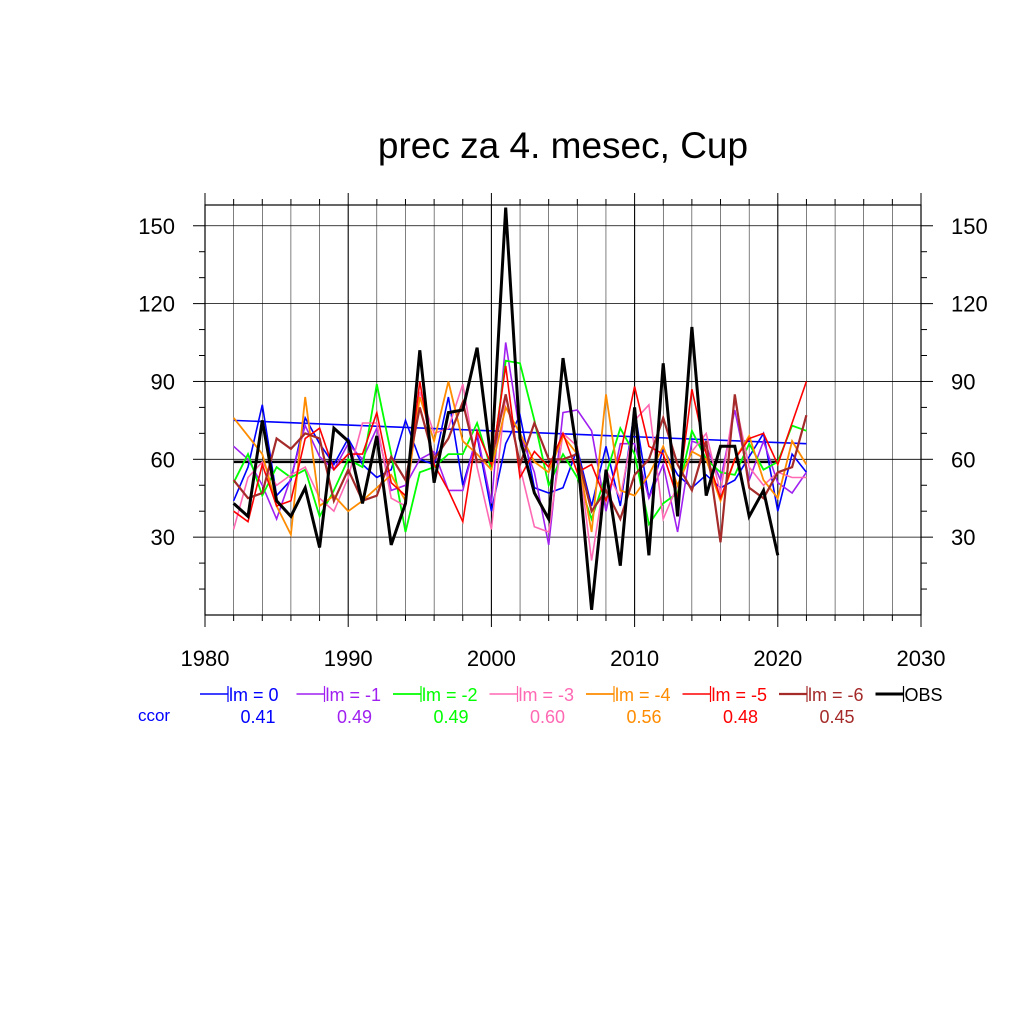  Describe the element at coordinates (924, 695) in the screenshot. I see `legend-label-7: OBS` at that location.